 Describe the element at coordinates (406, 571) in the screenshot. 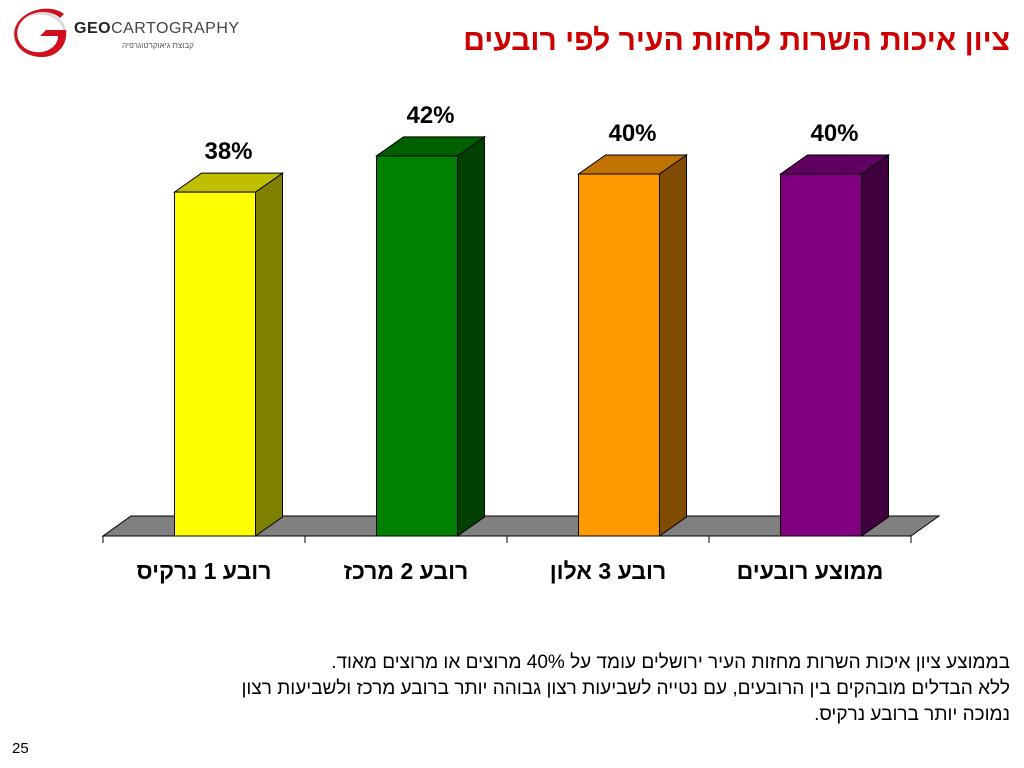

I see `x-tick-label: רובע 2 מרכז` at that location.